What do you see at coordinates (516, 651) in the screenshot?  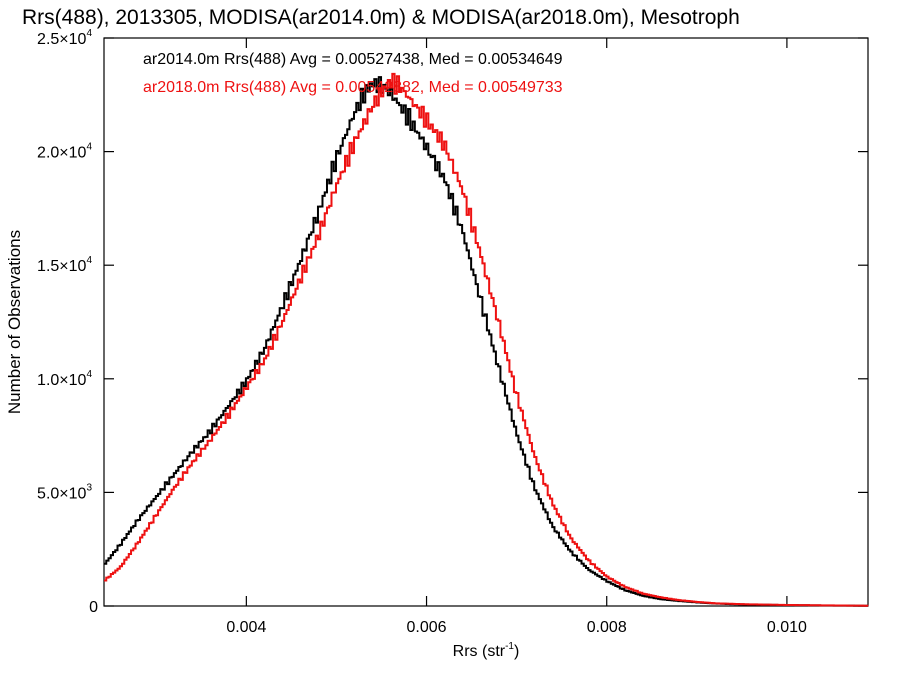 I see `x-axis-label-tail: )` at bounding box center [516, 651].